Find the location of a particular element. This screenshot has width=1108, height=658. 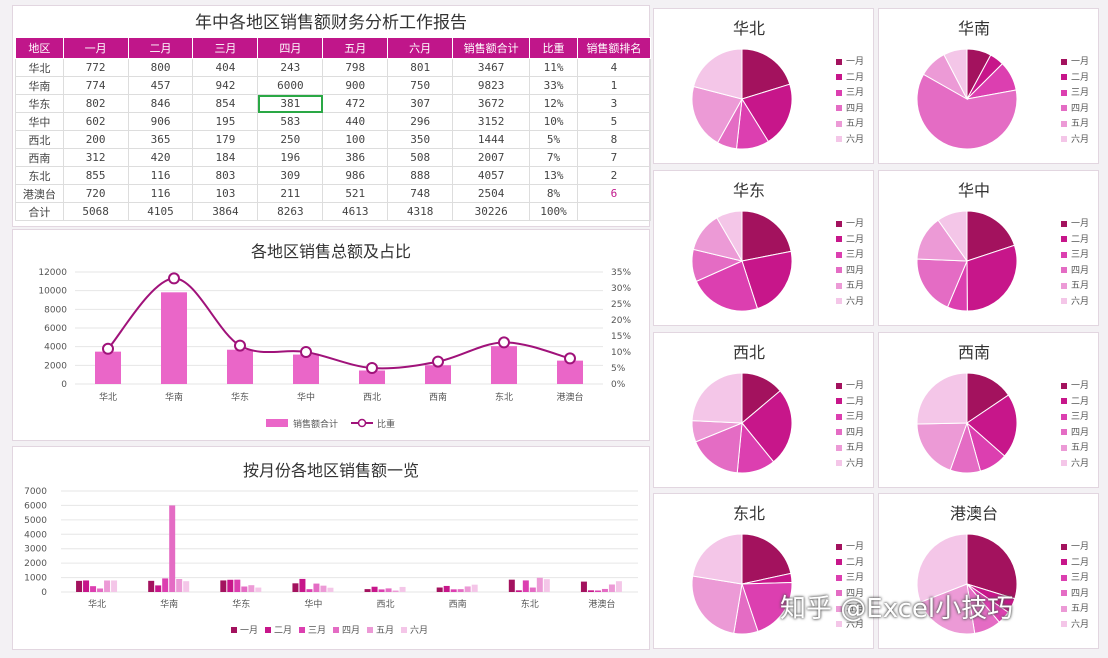

table-cell: 7 is located at coordinates (614, 157).